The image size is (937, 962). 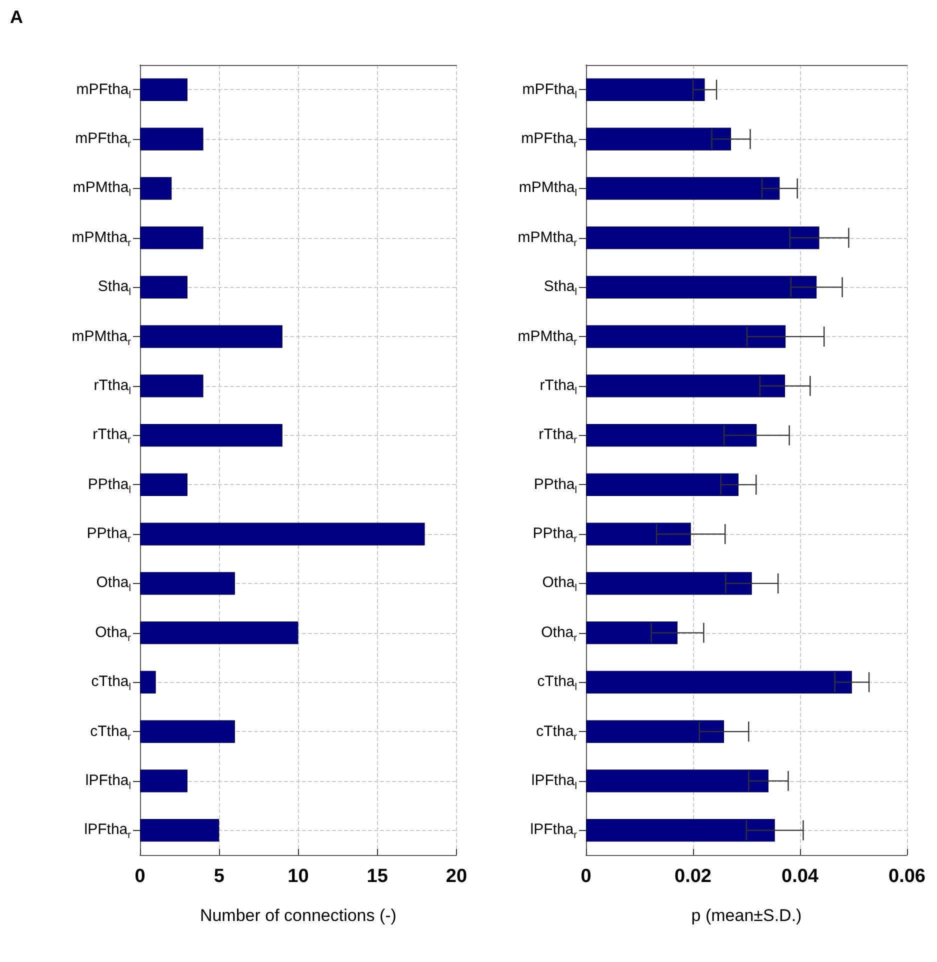 I want to click on x-tick-label: 0.02, so click(x=693, y=876).